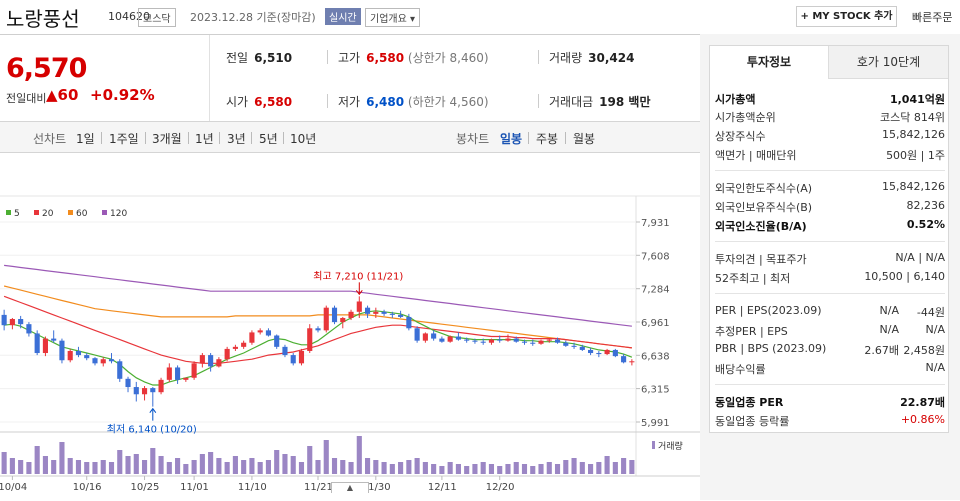  I want to click on candle-weekly: 주봉, so click(547, 139).